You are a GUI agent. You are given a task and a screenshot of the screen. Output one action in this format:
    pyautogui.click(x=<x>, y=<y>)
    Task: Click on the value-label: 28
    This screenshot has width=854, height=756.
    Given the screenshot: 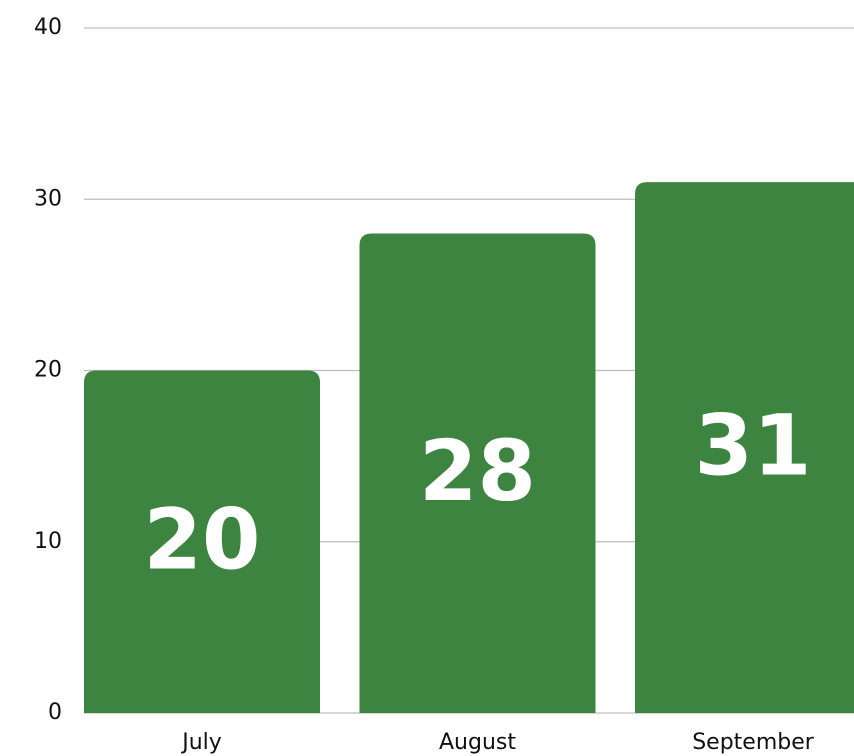 What is the action you would take?
    pyautogui.click(x=477, y=471)
    